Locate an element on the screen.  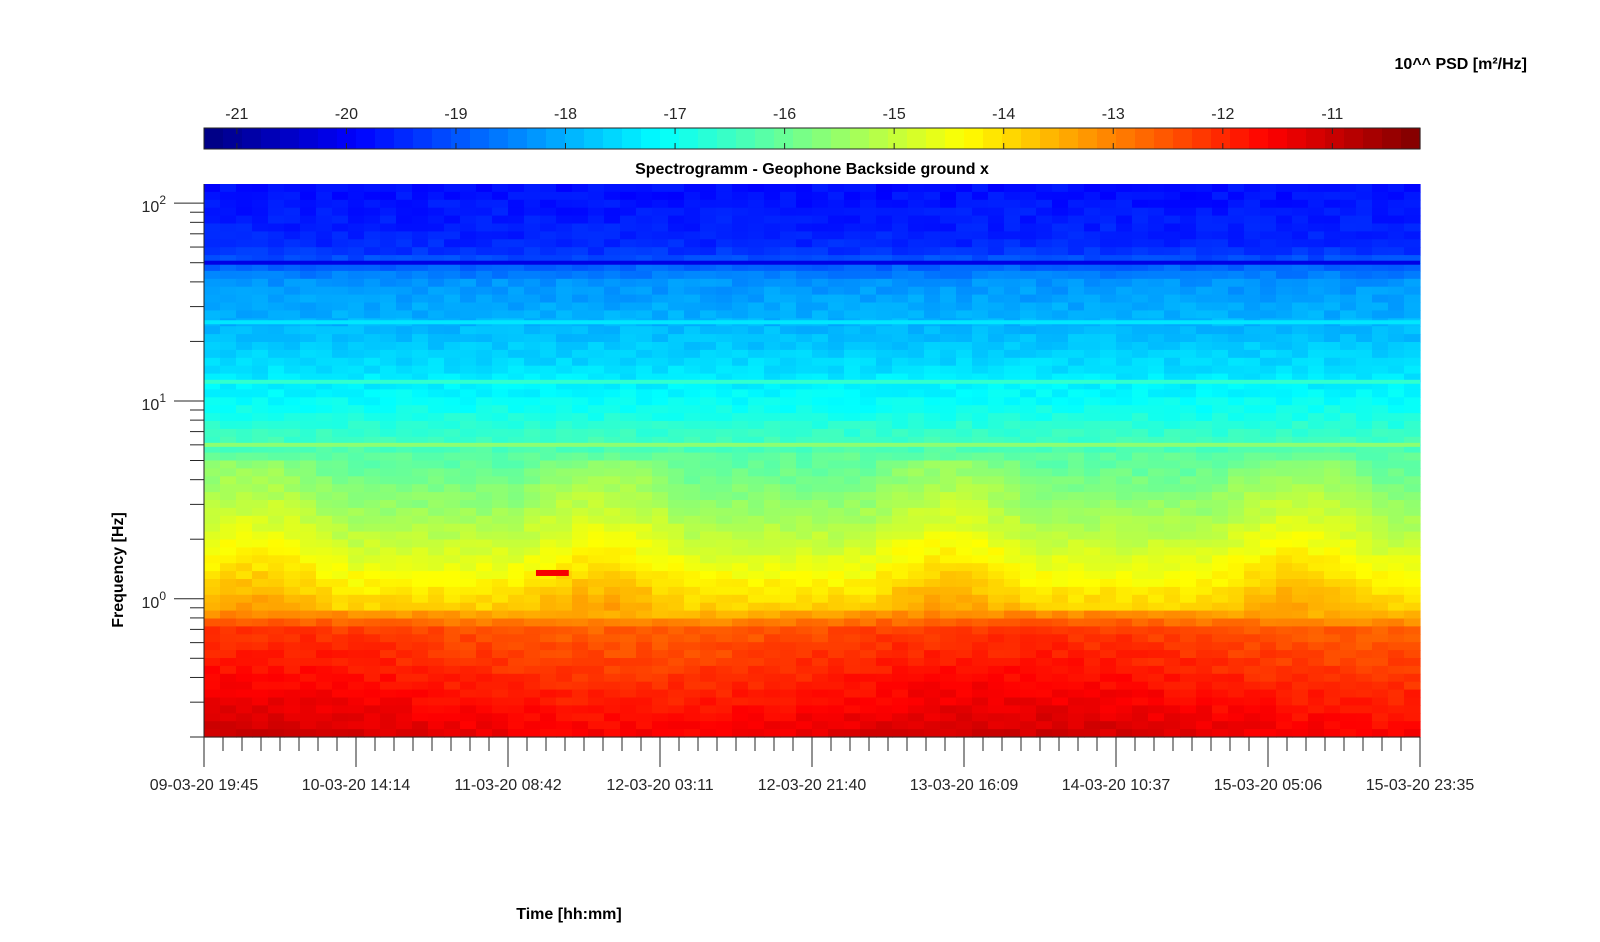
colorbar-tick-label: -21 is located at coordinates (236, 114).